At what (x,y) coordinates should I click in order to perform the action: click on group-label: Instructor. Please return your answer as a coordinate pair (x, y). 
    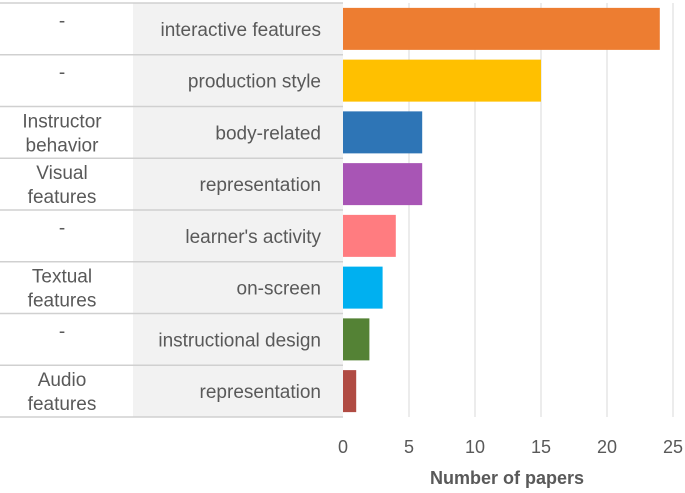
    Looking at the image, I should click on (62, 121).